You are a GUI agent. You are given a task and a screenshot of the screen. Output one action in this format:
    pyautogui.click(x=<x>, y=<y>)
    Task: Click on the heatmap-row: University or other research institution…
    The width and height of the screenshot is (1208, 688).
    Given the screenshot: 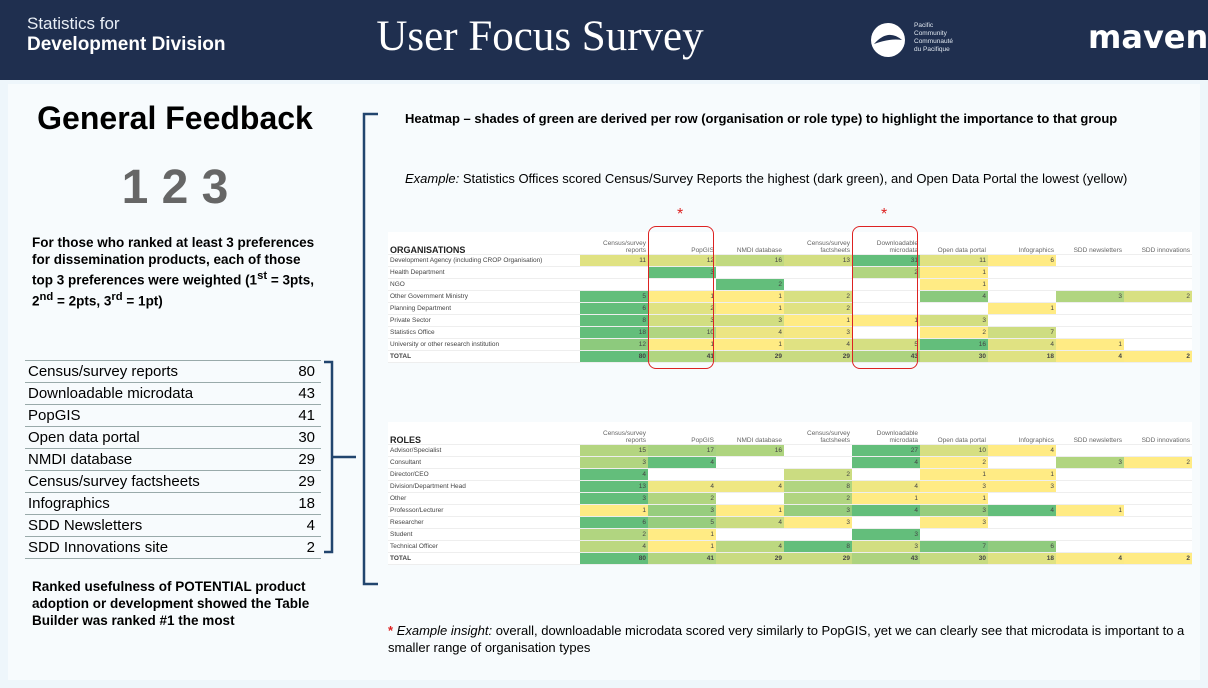 What is the action you would take?
    pyautogui.click(x=790, y=344)
    